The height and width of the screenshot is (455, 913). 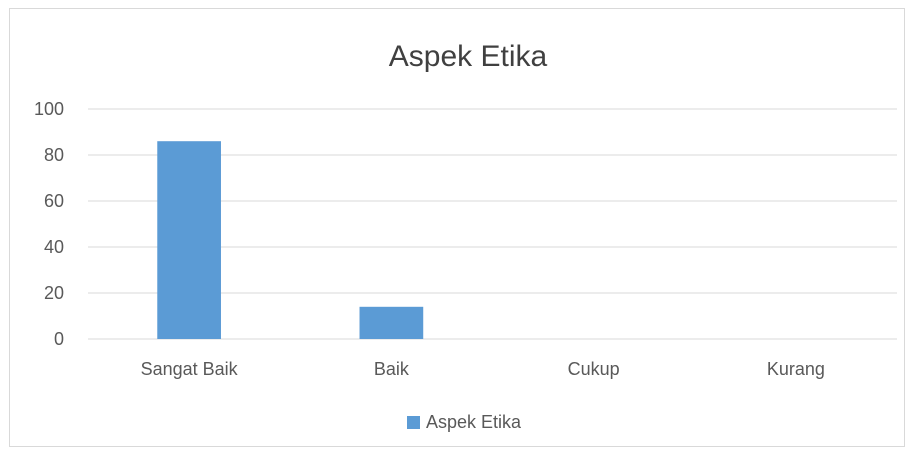 I want to click on y-axis-ticks: 0 20 40 60 80 100, so click(x=49, y=224).